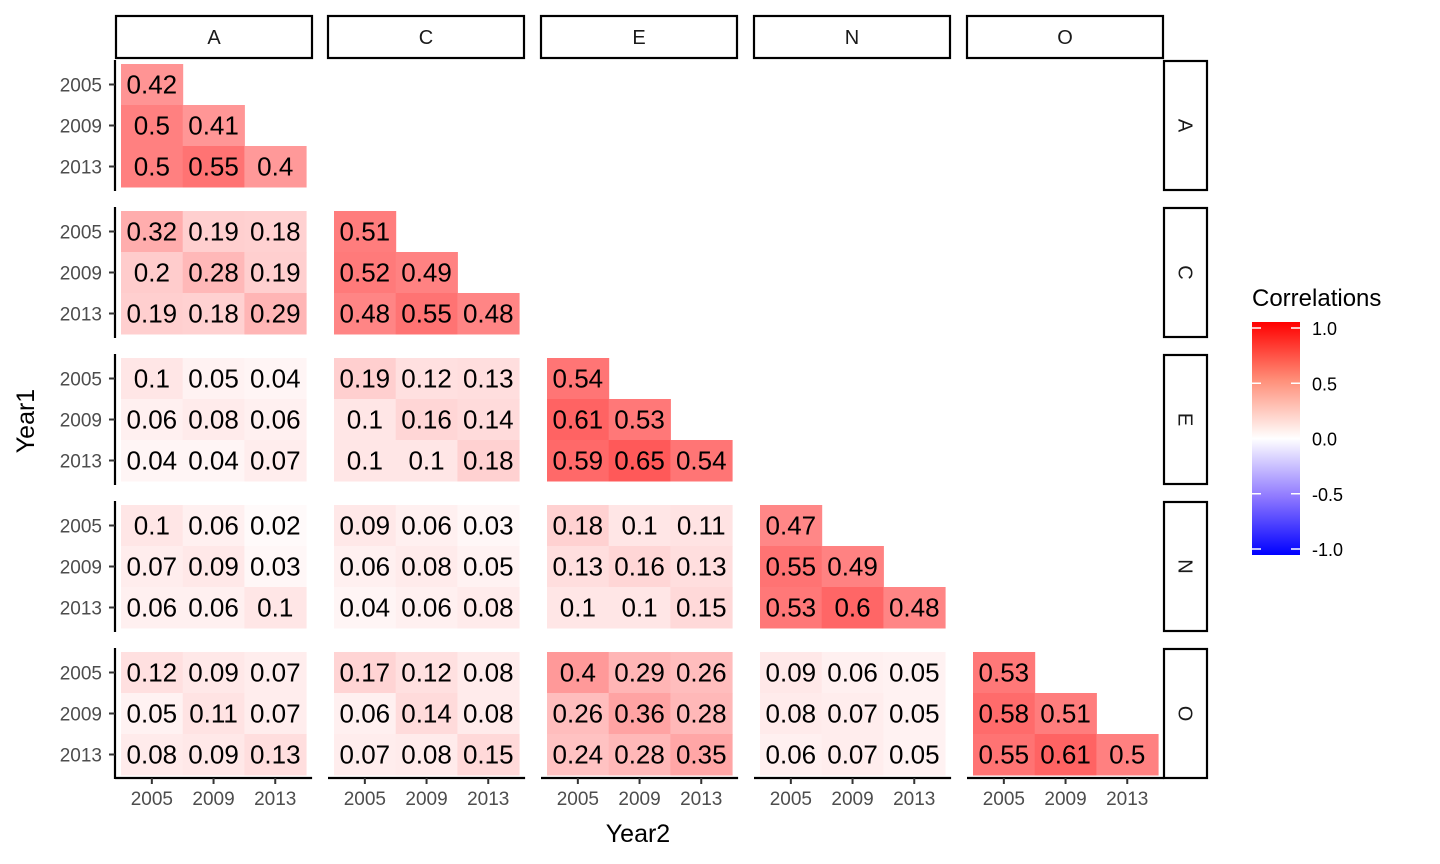  What do you see at coordinates (214, 37) in the screenshot?
I see `strip-top-a` at bounding box center [214, 37].